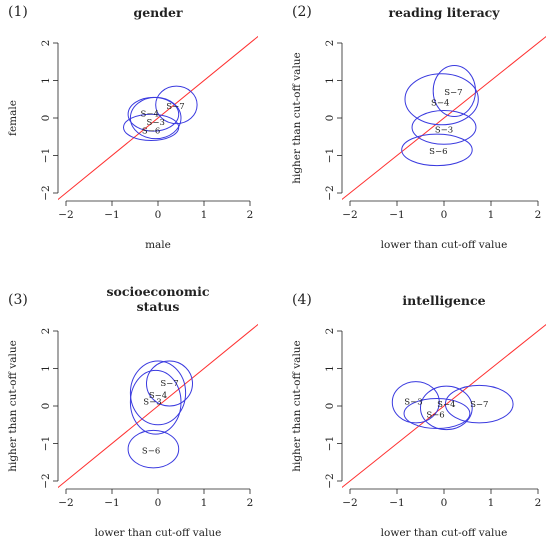  I want to click on x-axis-label: male, so click(158, 245).